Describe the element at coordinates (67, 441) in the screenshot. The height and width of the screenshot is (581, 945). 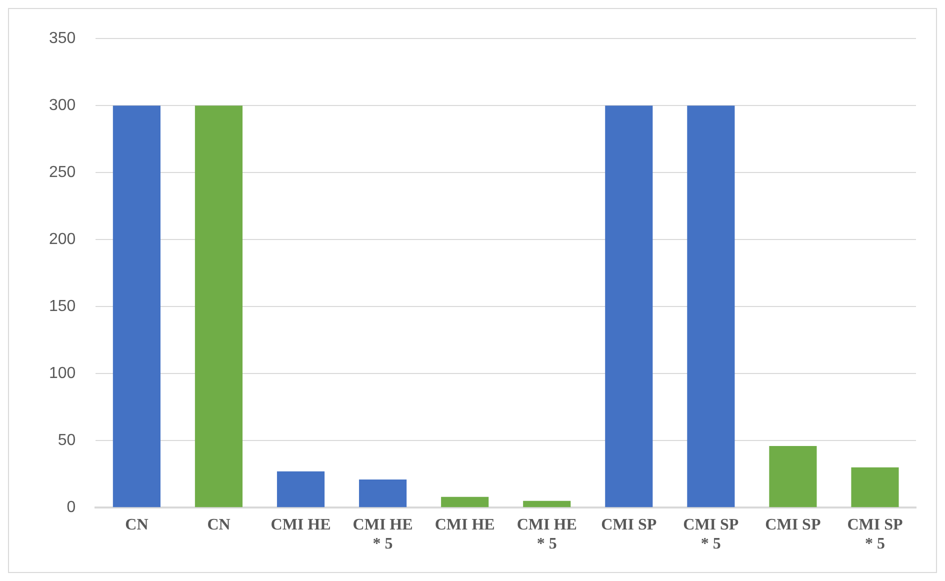
I see `y-tick-label: 50` at that location.